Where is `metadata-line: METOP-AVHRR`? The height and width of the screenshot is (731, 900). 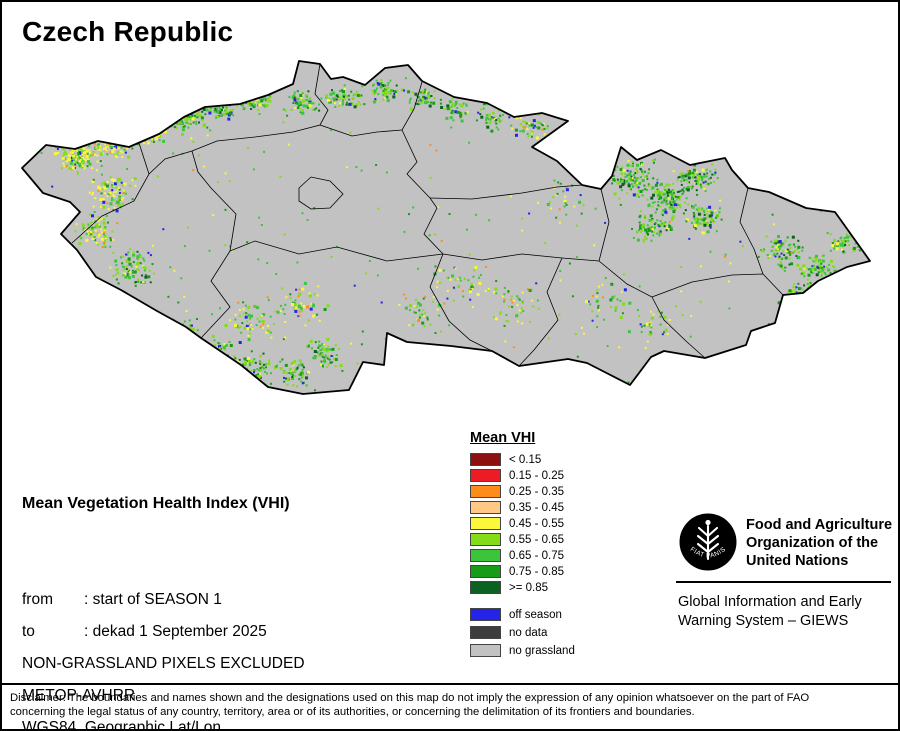 metadata-line: METOP-AVHRR is located at coordinates (163, 696).